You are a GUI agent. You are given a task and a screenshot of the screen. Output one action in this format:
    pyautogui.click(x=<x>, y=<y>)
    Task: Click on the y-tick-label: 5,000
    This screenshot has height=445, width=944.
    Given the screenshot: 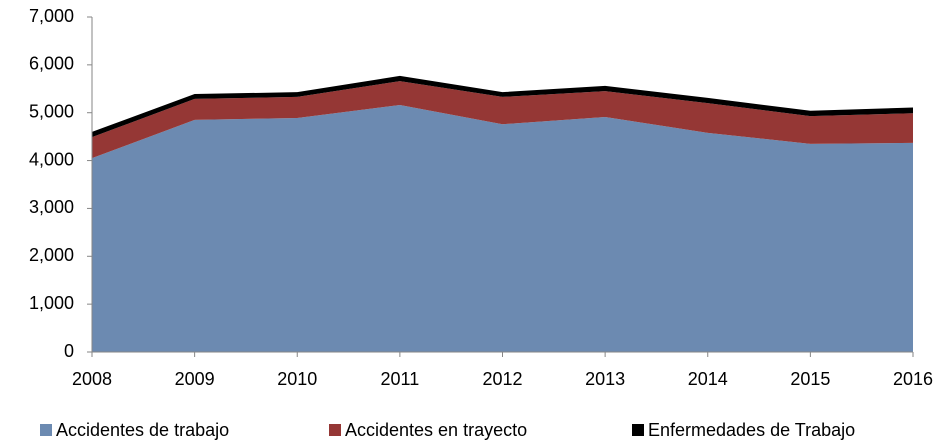 What is the action you would take?
    pyautogui.click(x=51, y=111)
    